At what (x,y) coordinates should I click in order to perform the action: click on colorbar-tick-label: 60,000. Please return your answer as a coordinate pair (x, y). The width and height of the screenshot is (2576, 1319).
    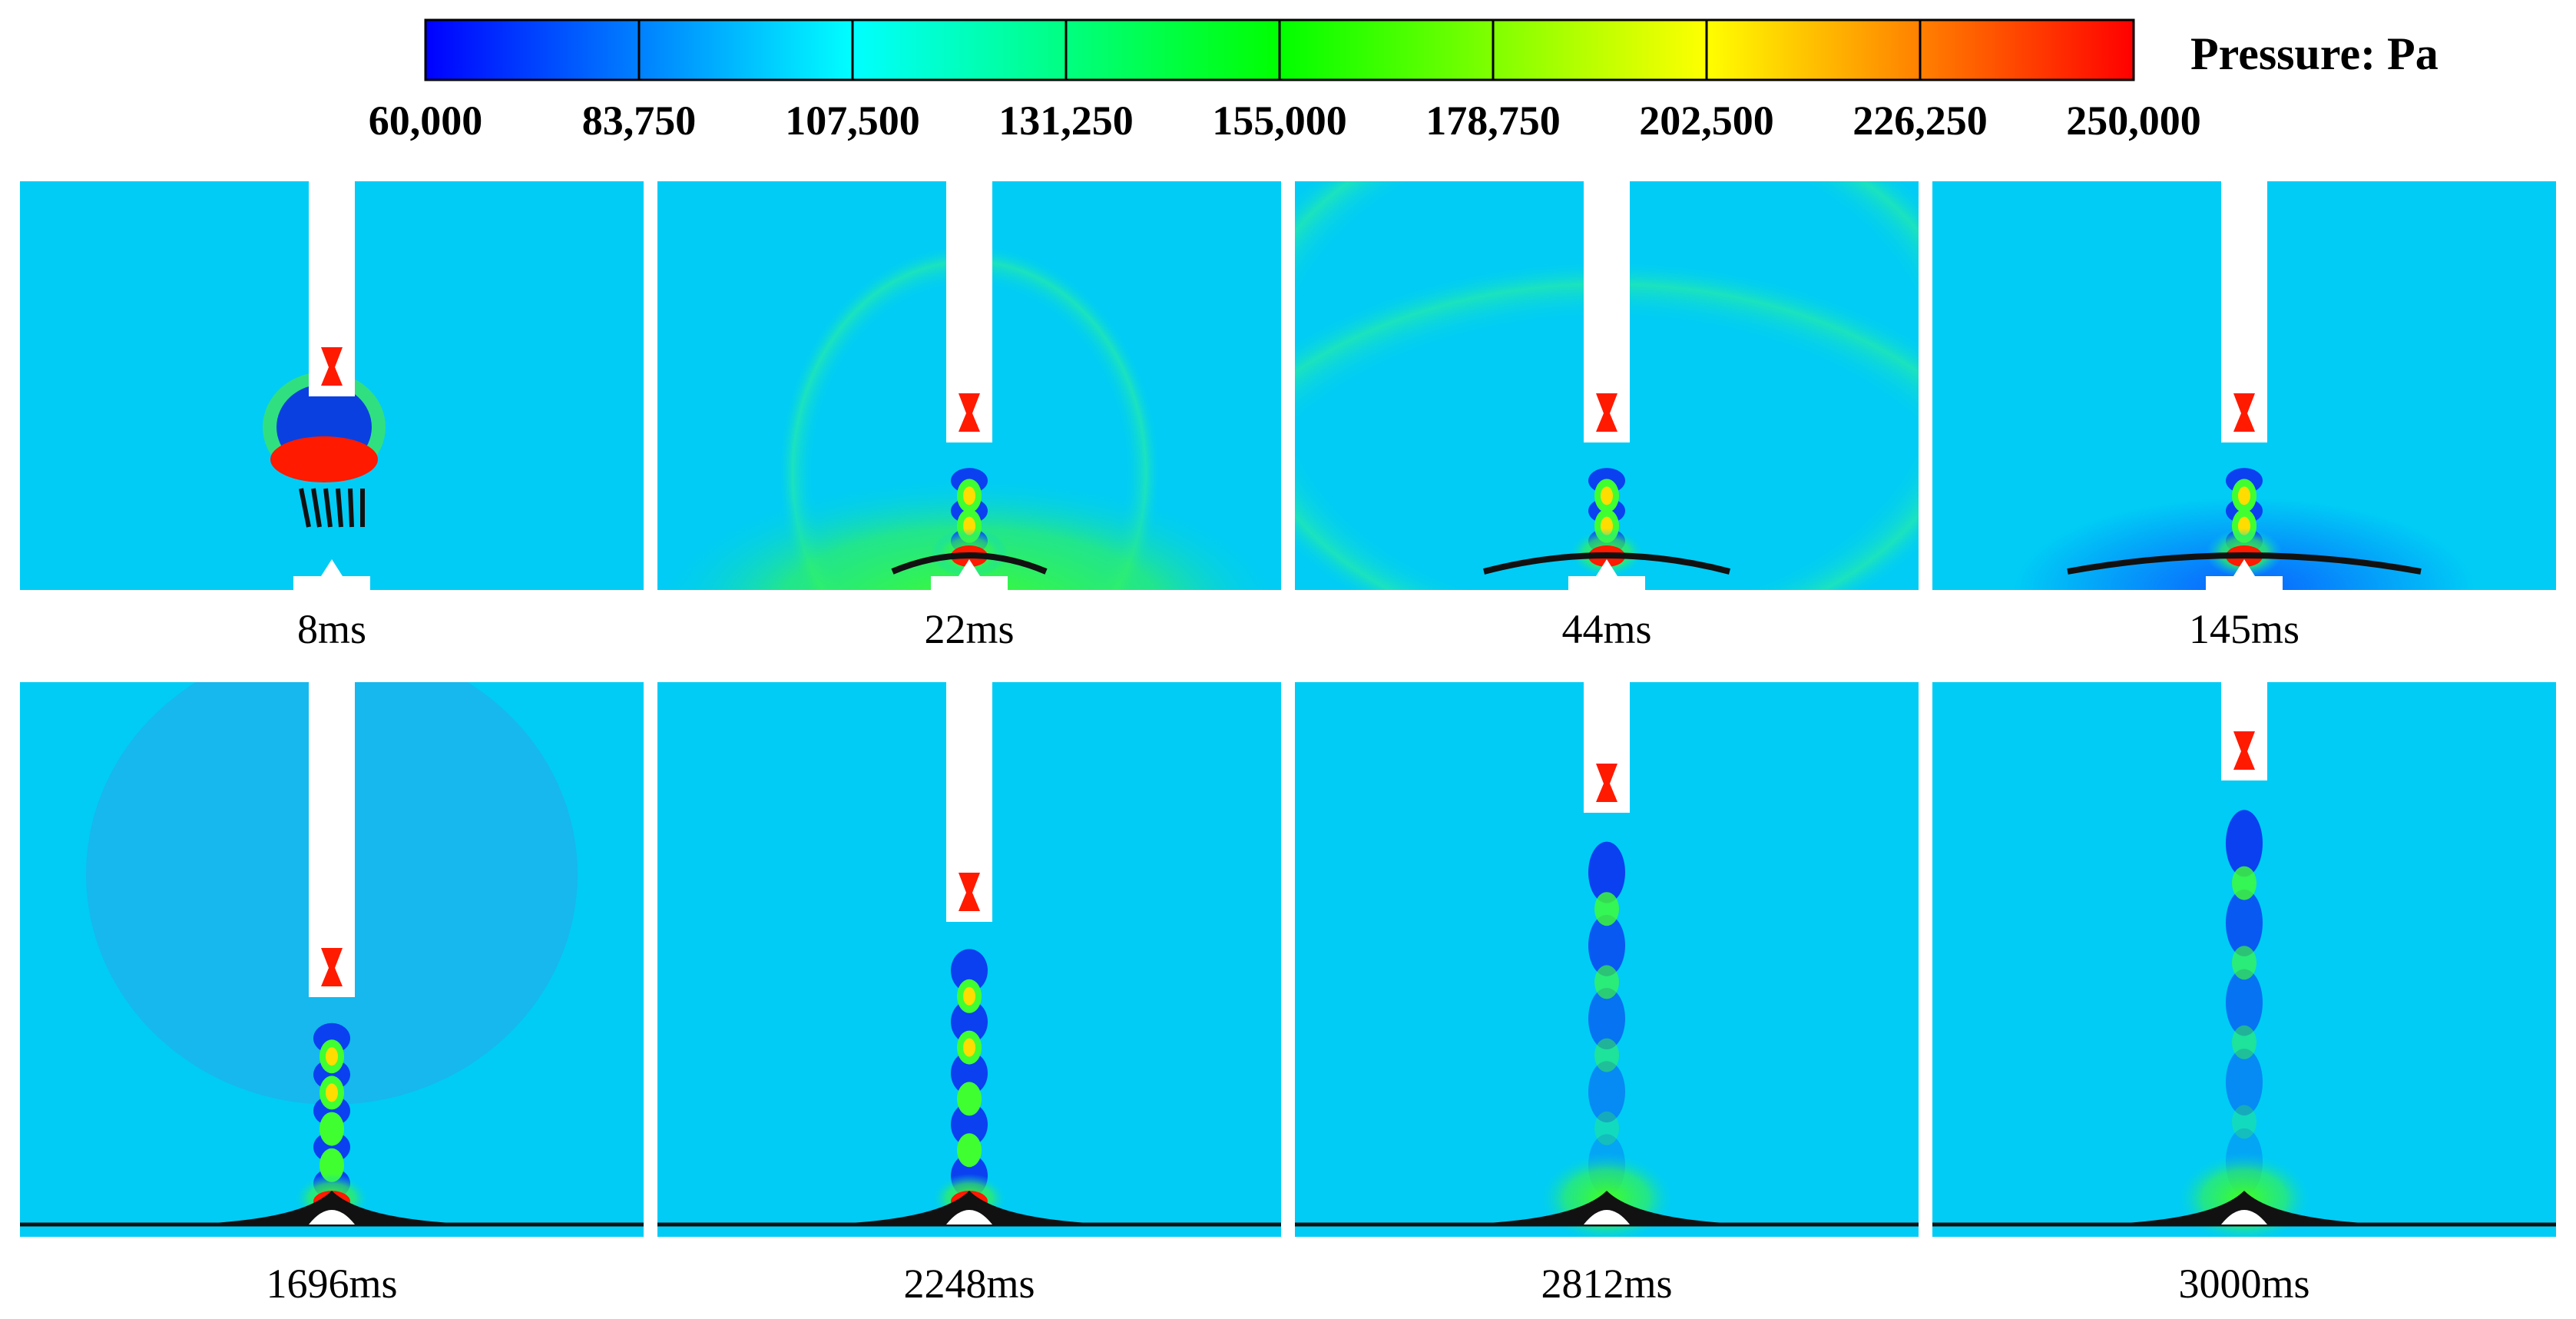
    Looking at the image, I should click on (425, 121).